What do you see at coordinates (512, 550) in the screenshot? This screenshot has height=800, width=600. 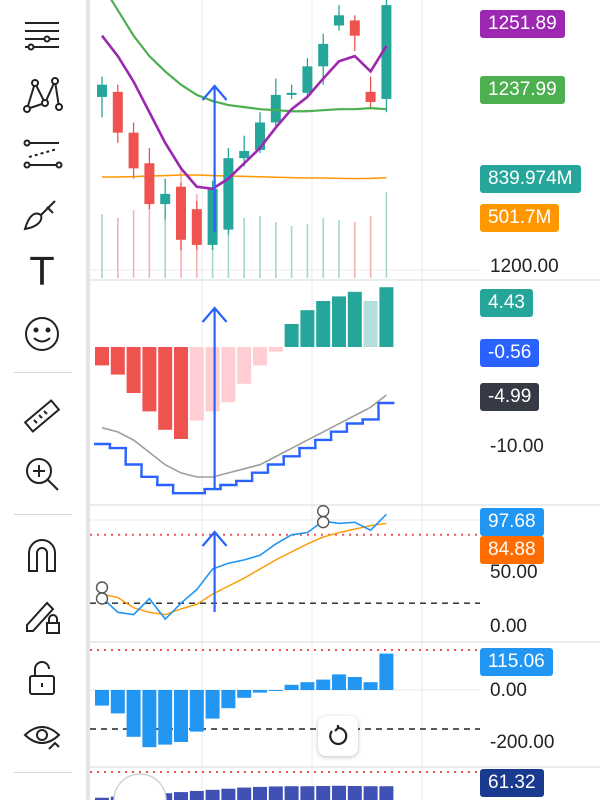 I see `stoch-d-label: 84.88` at bounding box center [512, 550].